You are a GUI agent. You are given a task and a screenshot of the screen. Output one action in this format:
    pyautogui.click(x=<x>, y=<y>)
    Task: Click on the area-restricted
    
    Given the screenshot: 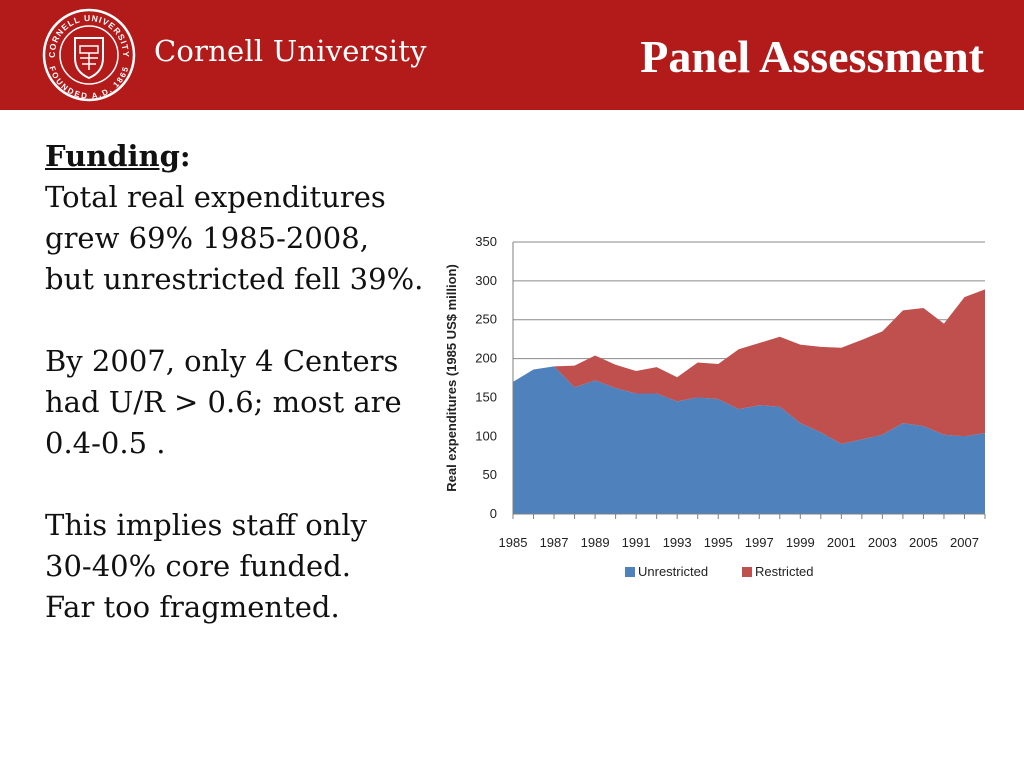 What is the action you would take?
    pyautogui.click(x=749, y=367)
    